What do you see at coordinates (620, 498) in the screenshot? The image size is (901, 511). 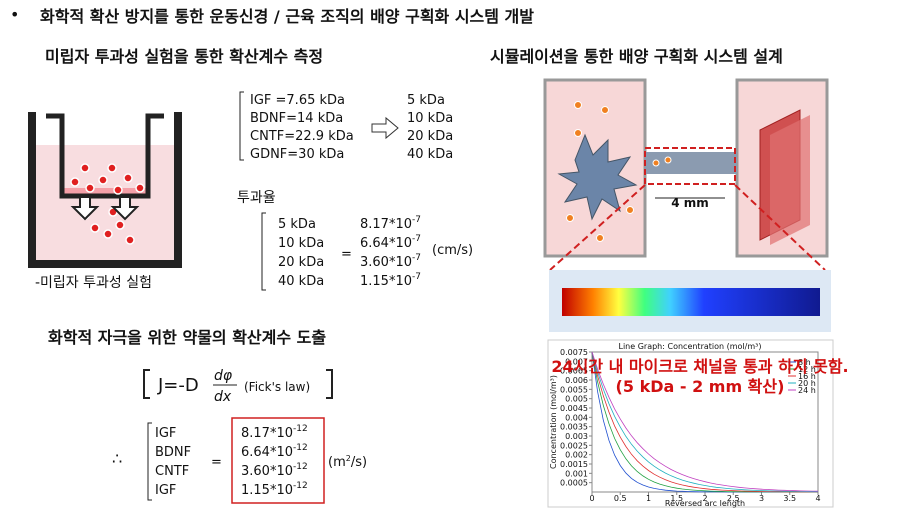 I see `x-tick-label: 0.5` at bounding box center [620, 498].